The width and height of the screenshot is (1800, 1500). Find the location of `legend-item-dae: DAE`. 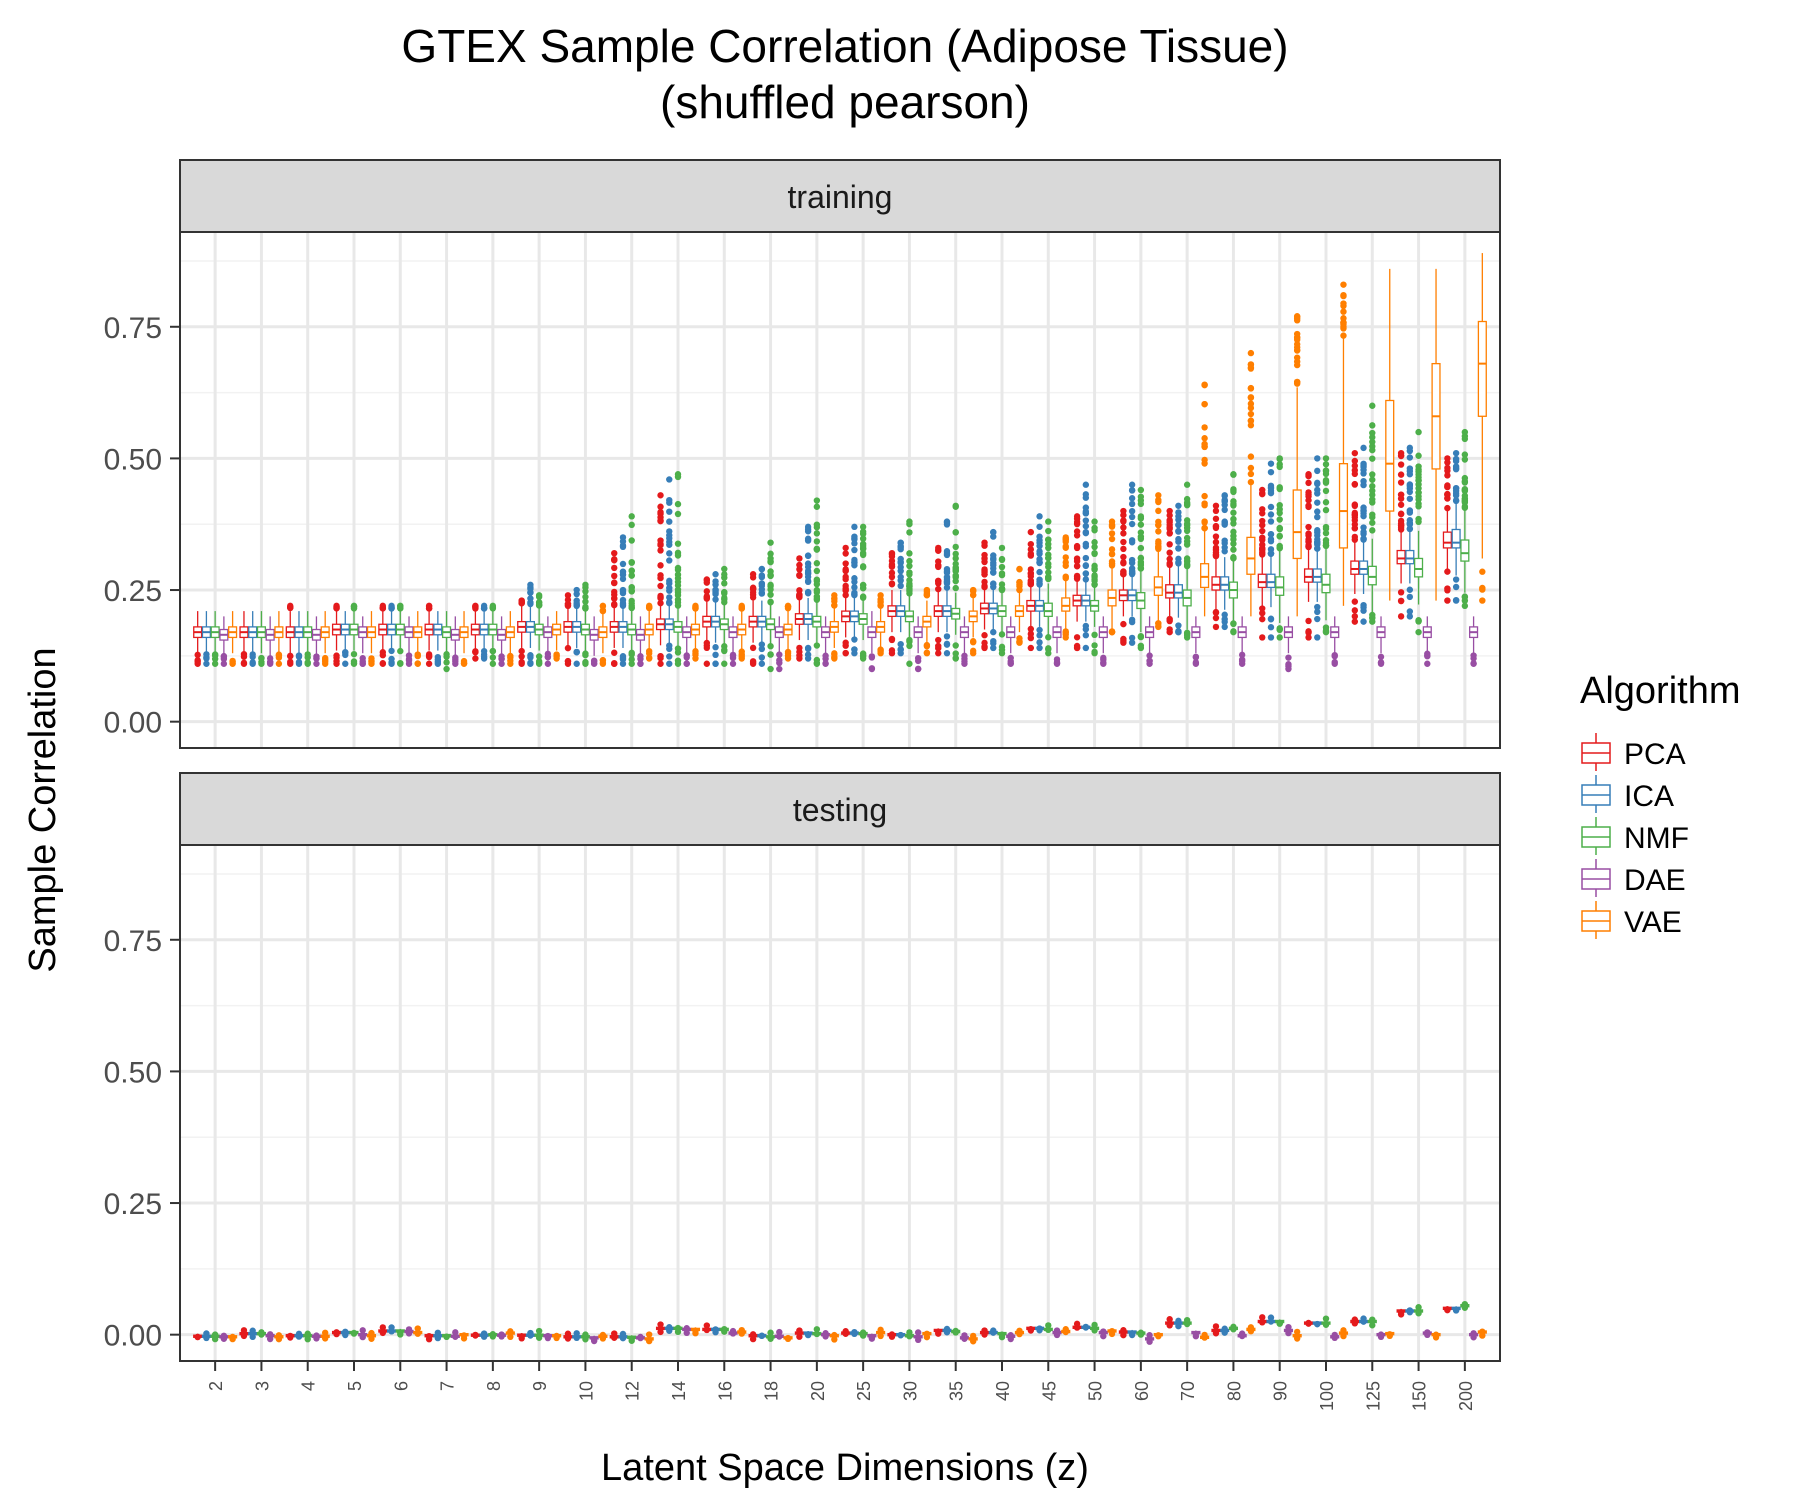

legend-item-dae: DAE is located at coordinates (1633, 878).